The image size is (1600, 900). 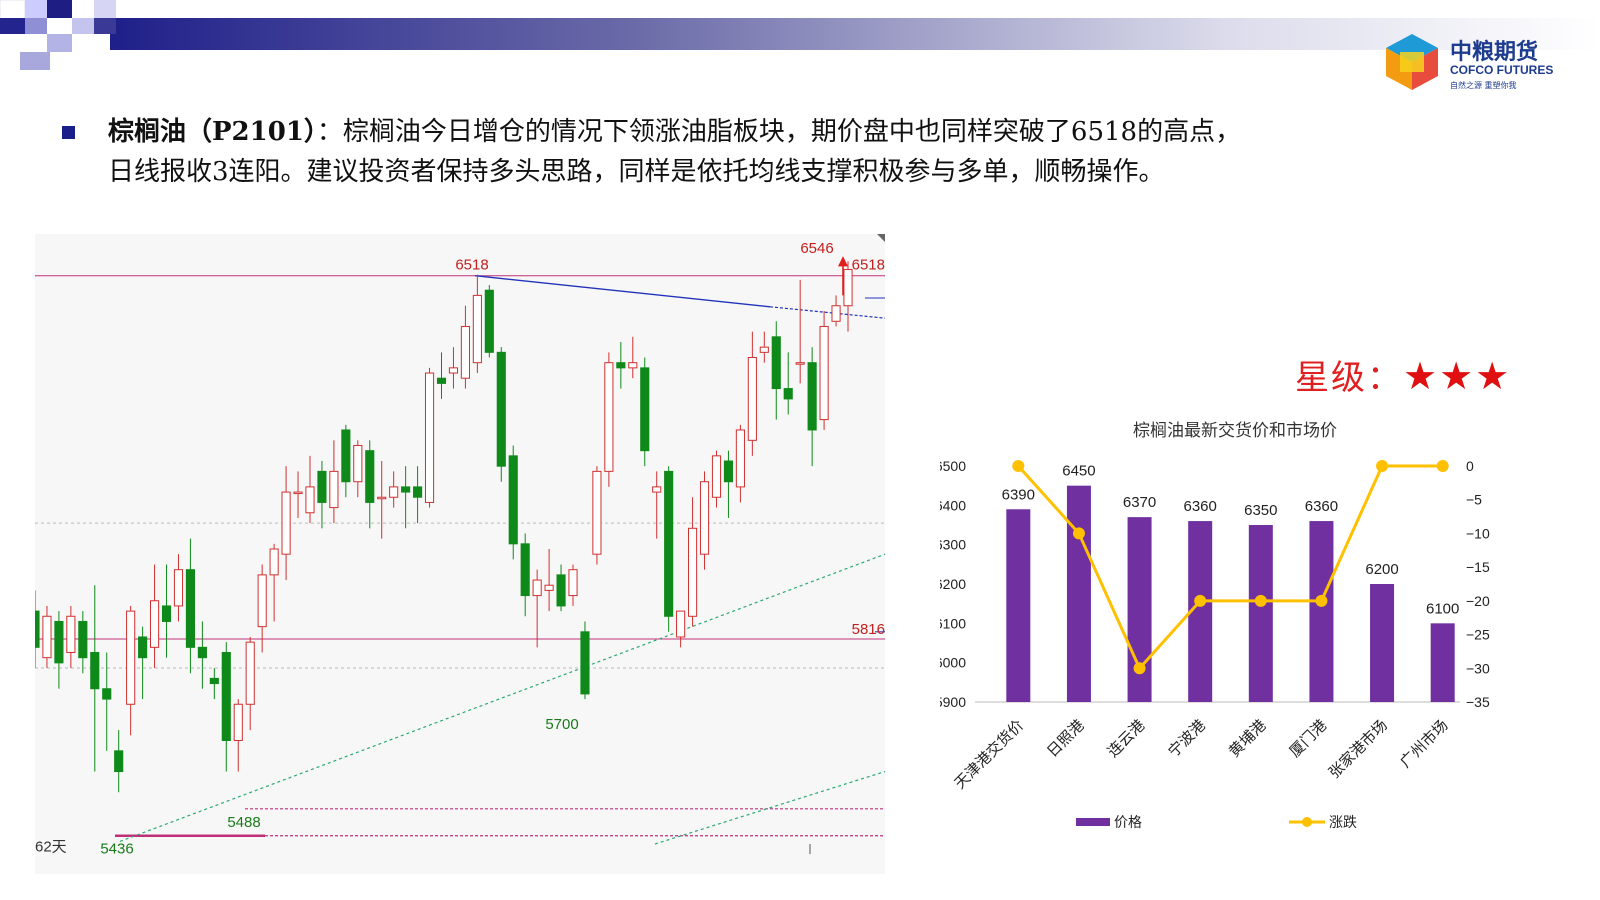 What do you see at coordinates (1128, 823) in the screenshot?
I see `legend-label-bar: 价格` at bounding box center [1128, 823].